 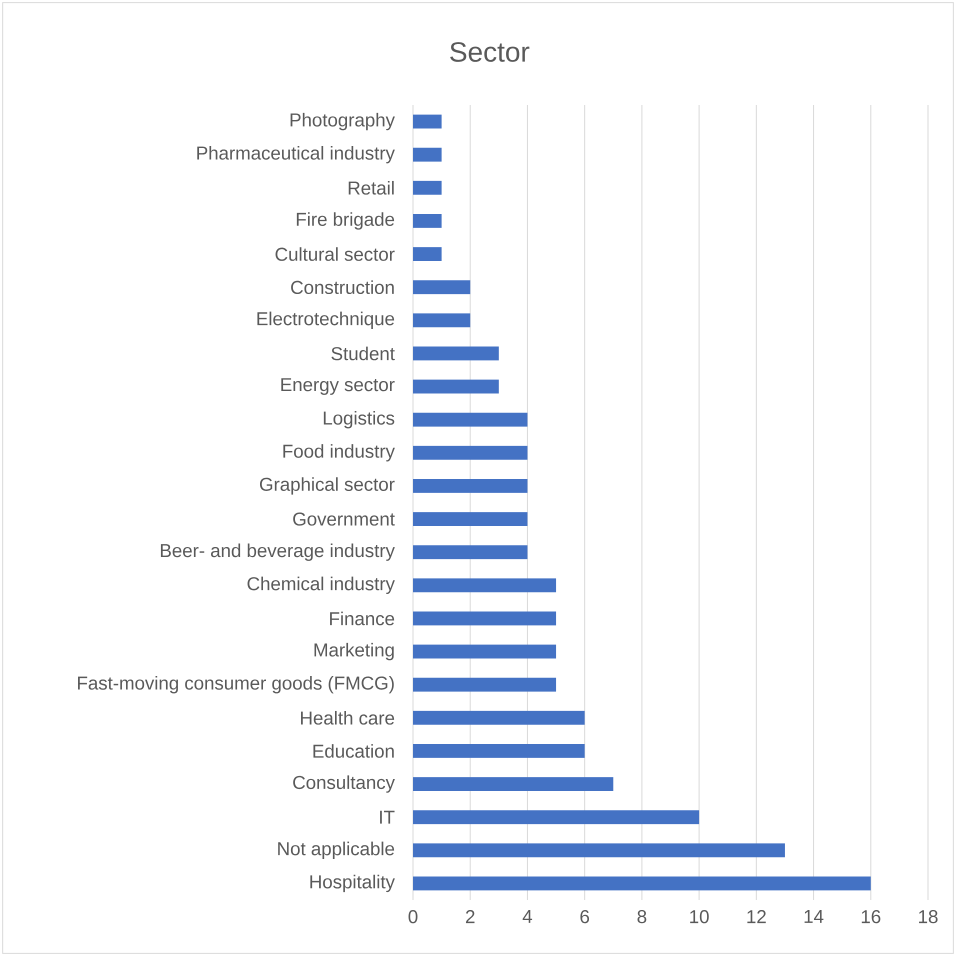 I want to click on y-tick-label: Photography, so click(x=342, y=121).